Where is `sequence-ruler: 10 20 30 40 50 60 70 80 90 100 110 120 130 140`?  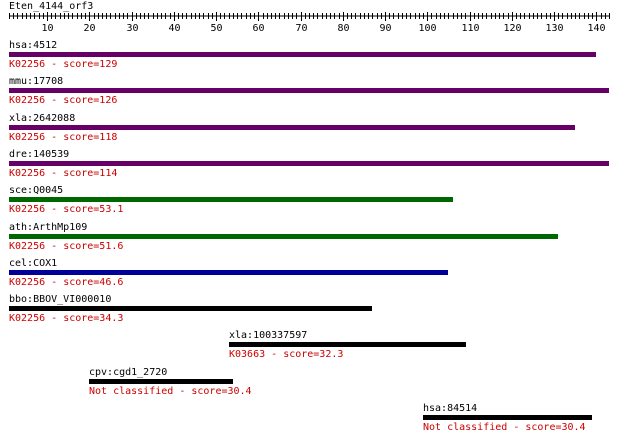 sequence-ruler: 10 20 30 40 50 60 70 80 90 100 110 120 130 140 is located at coordinates (309, 23).